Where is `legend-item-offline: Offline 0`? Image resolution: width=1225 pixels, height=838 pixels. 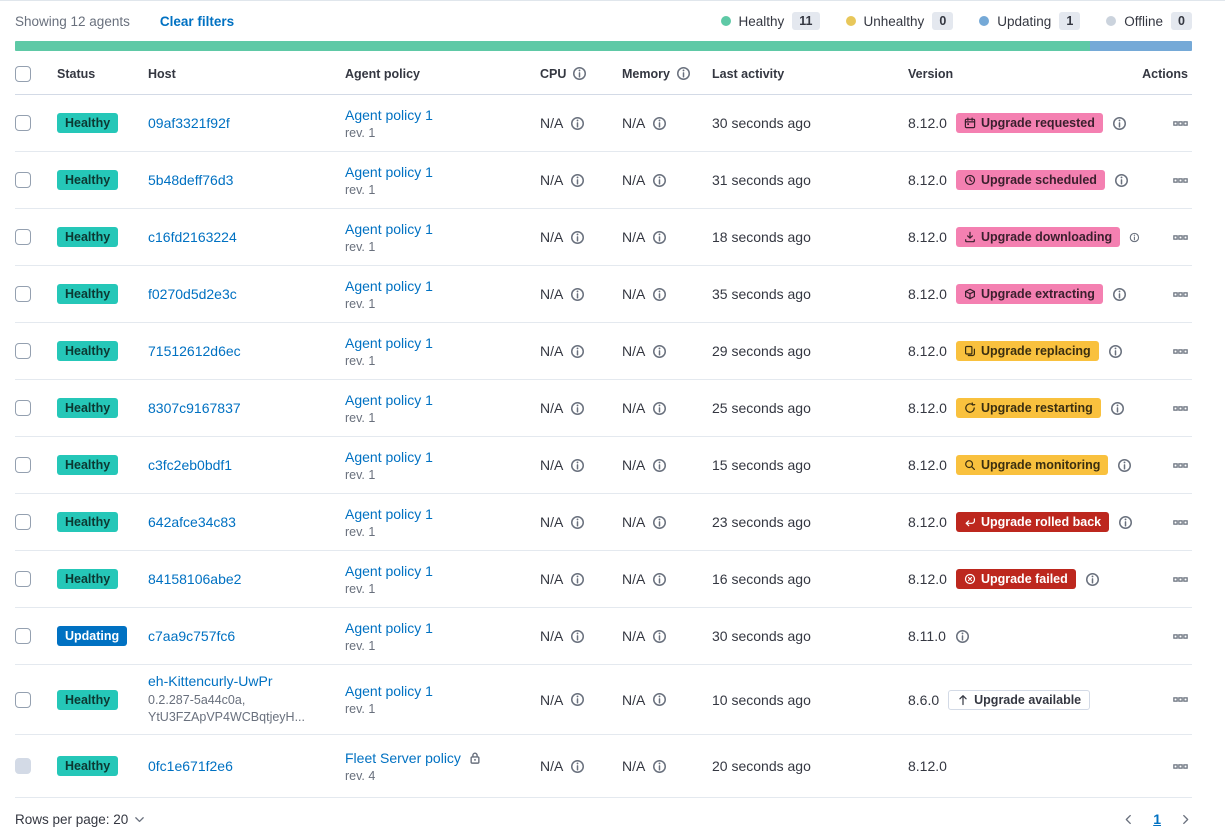 legend-item-offline: Offline 0 is located at coordinates (1149, 21).